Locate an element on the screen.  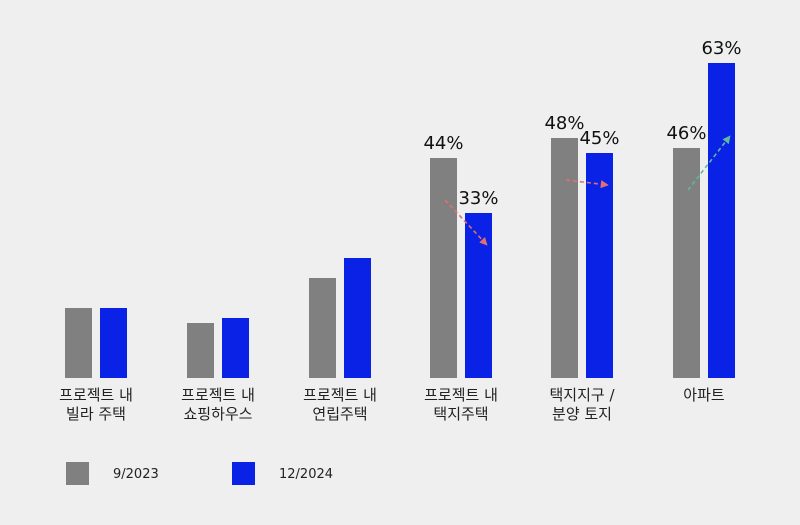
category-label-3-0: 프로젝트 내 is located at coordinates (461, 395).